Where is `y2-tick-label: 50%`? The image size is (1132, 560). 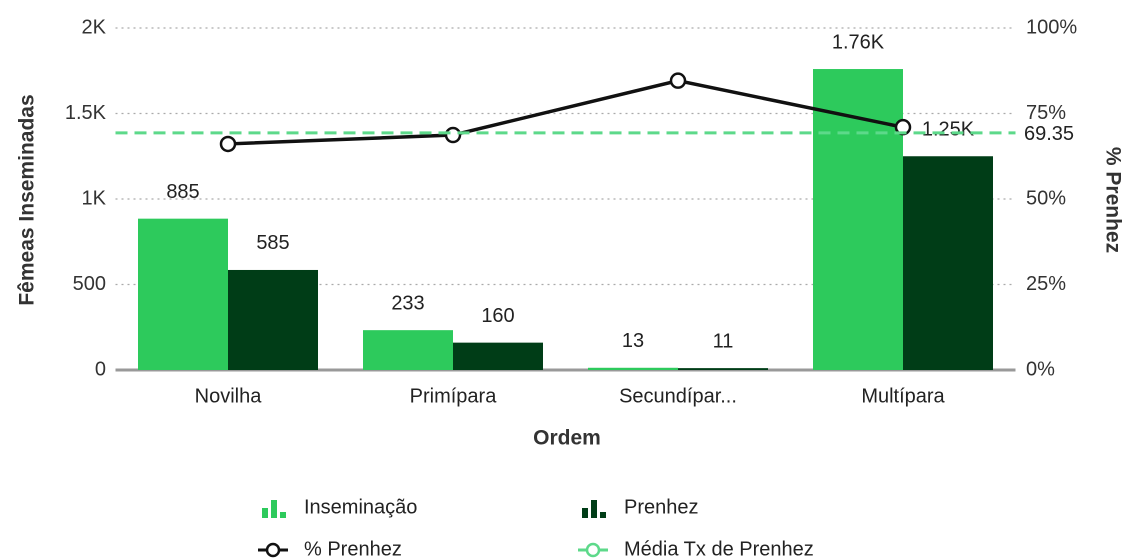
y2-tick-label: 50% is located at coordinates (1046, 198).